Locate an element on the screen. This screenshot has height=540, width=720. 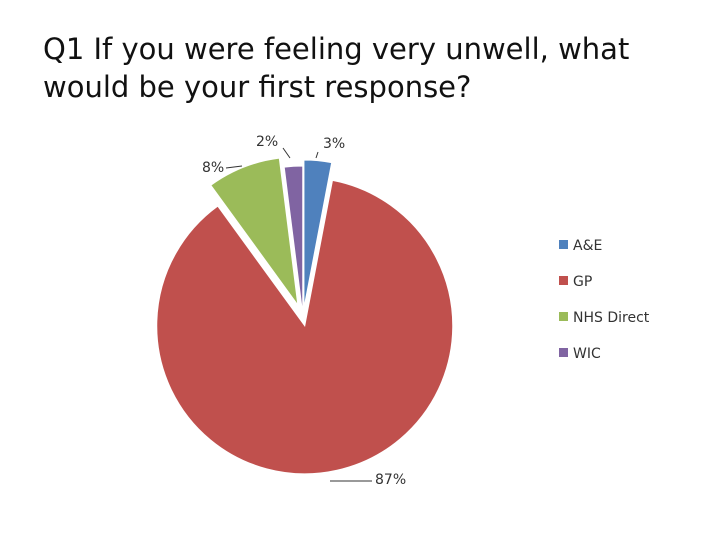
legend-label: WIC is located at coordinates (587, 354).